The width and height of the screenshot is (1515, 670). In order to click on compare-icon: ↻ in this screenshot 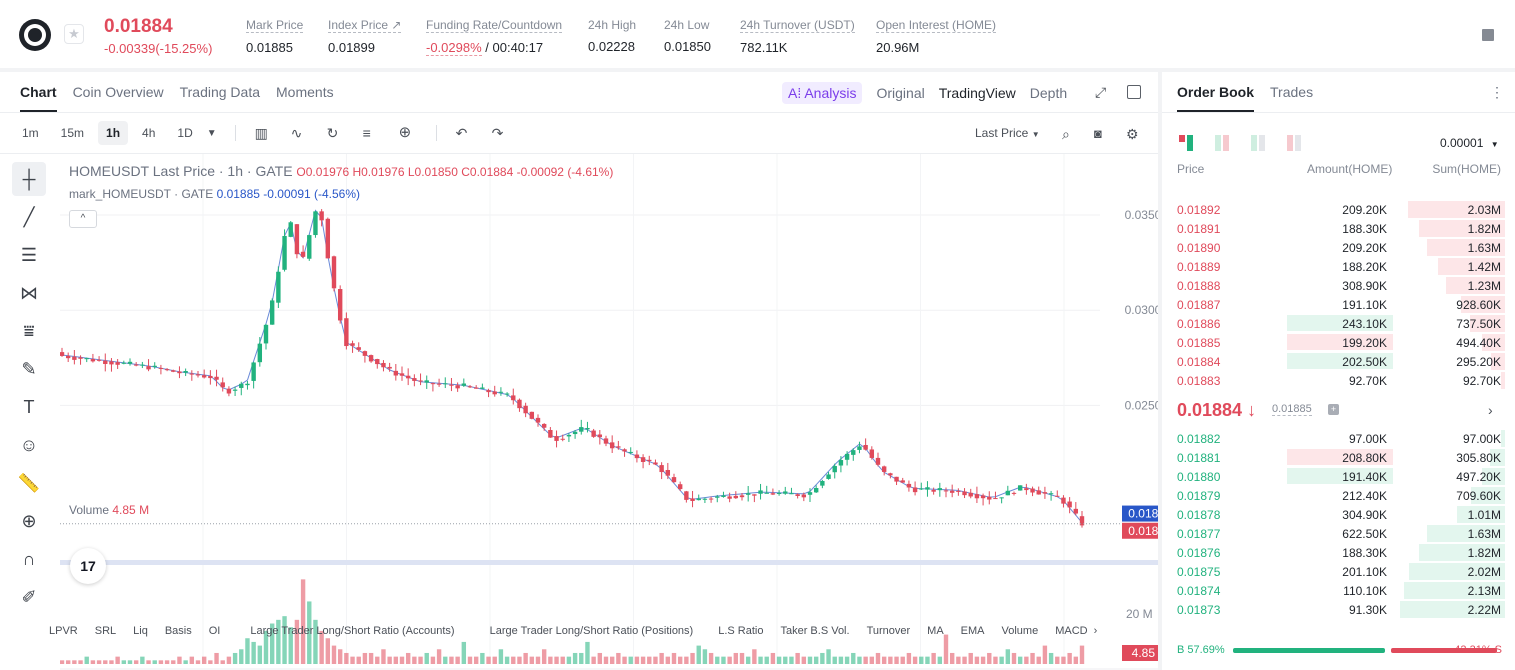, I will do `click(332, 133)`.